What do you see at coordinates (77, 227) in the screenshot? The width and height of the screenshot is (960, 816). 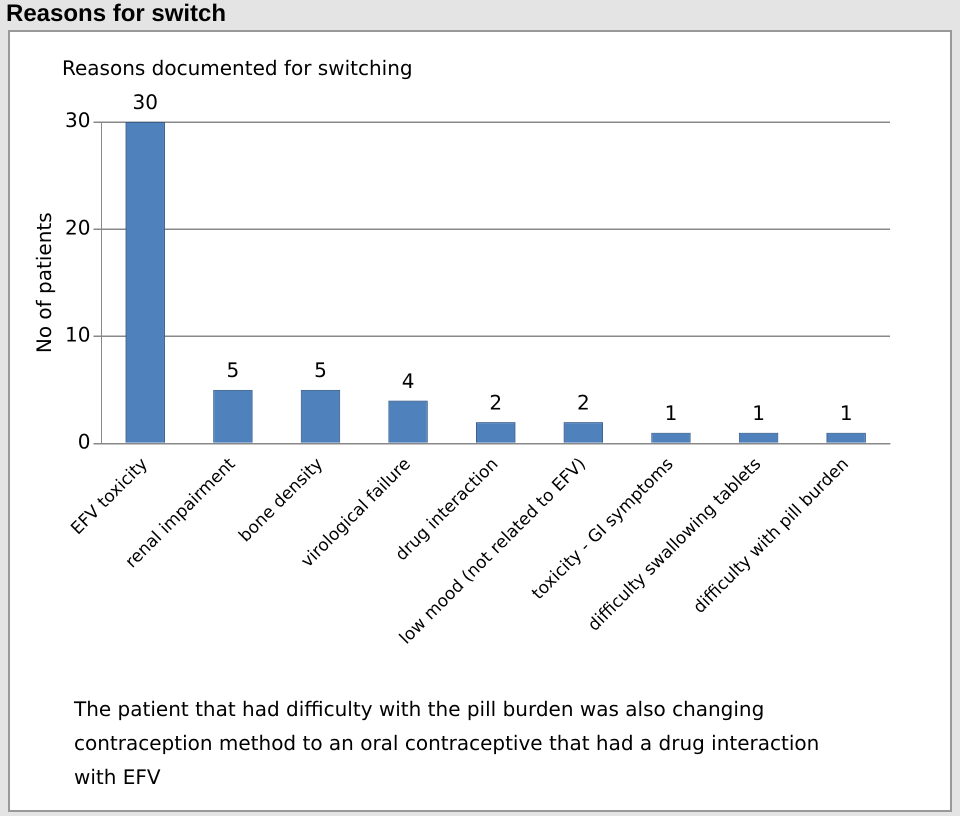 I see `y-tick-label: 20` at bounding box center [77, 227].